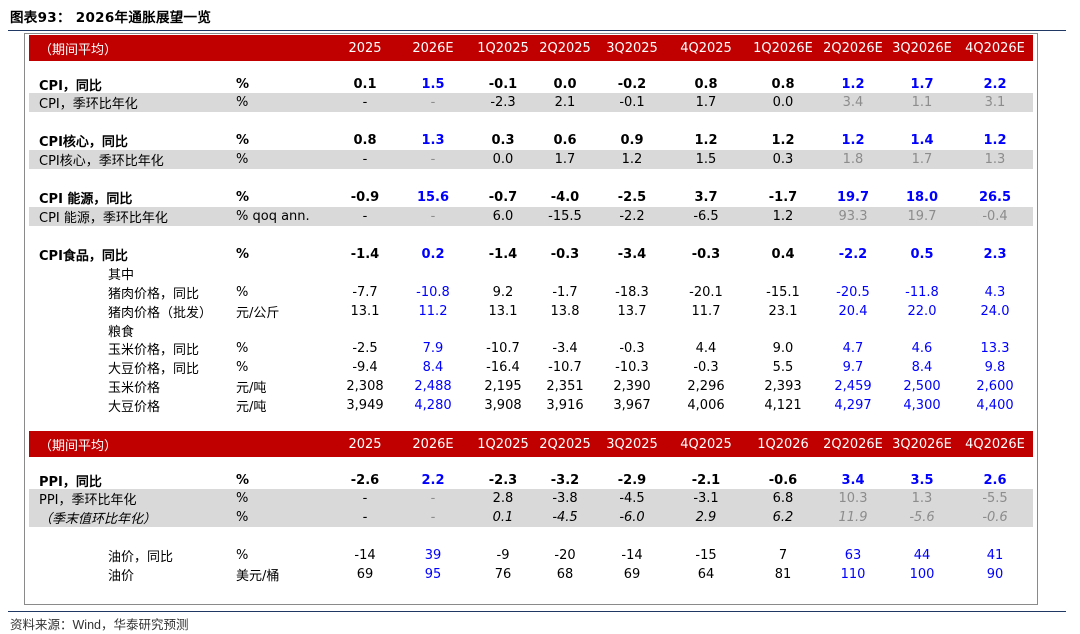 This screenshot has width=1080, height=634. I want to click on row-value-col-5: -0.2, so click(632, 84).